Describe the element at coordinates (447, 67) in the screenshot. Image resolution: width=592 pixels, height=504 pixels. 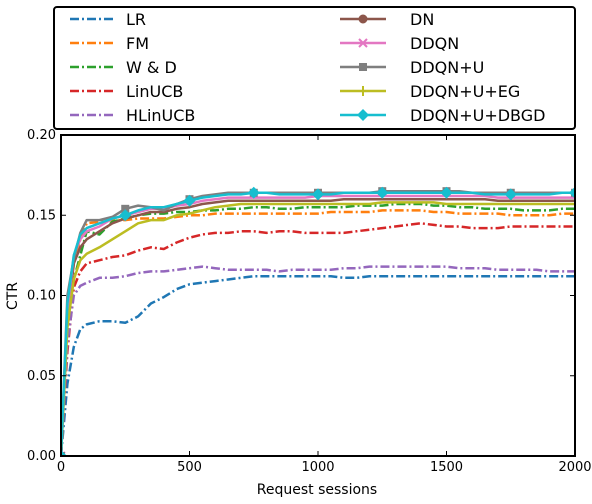
I see `legend-label-ddqn-u: DDQN+U` at that location.